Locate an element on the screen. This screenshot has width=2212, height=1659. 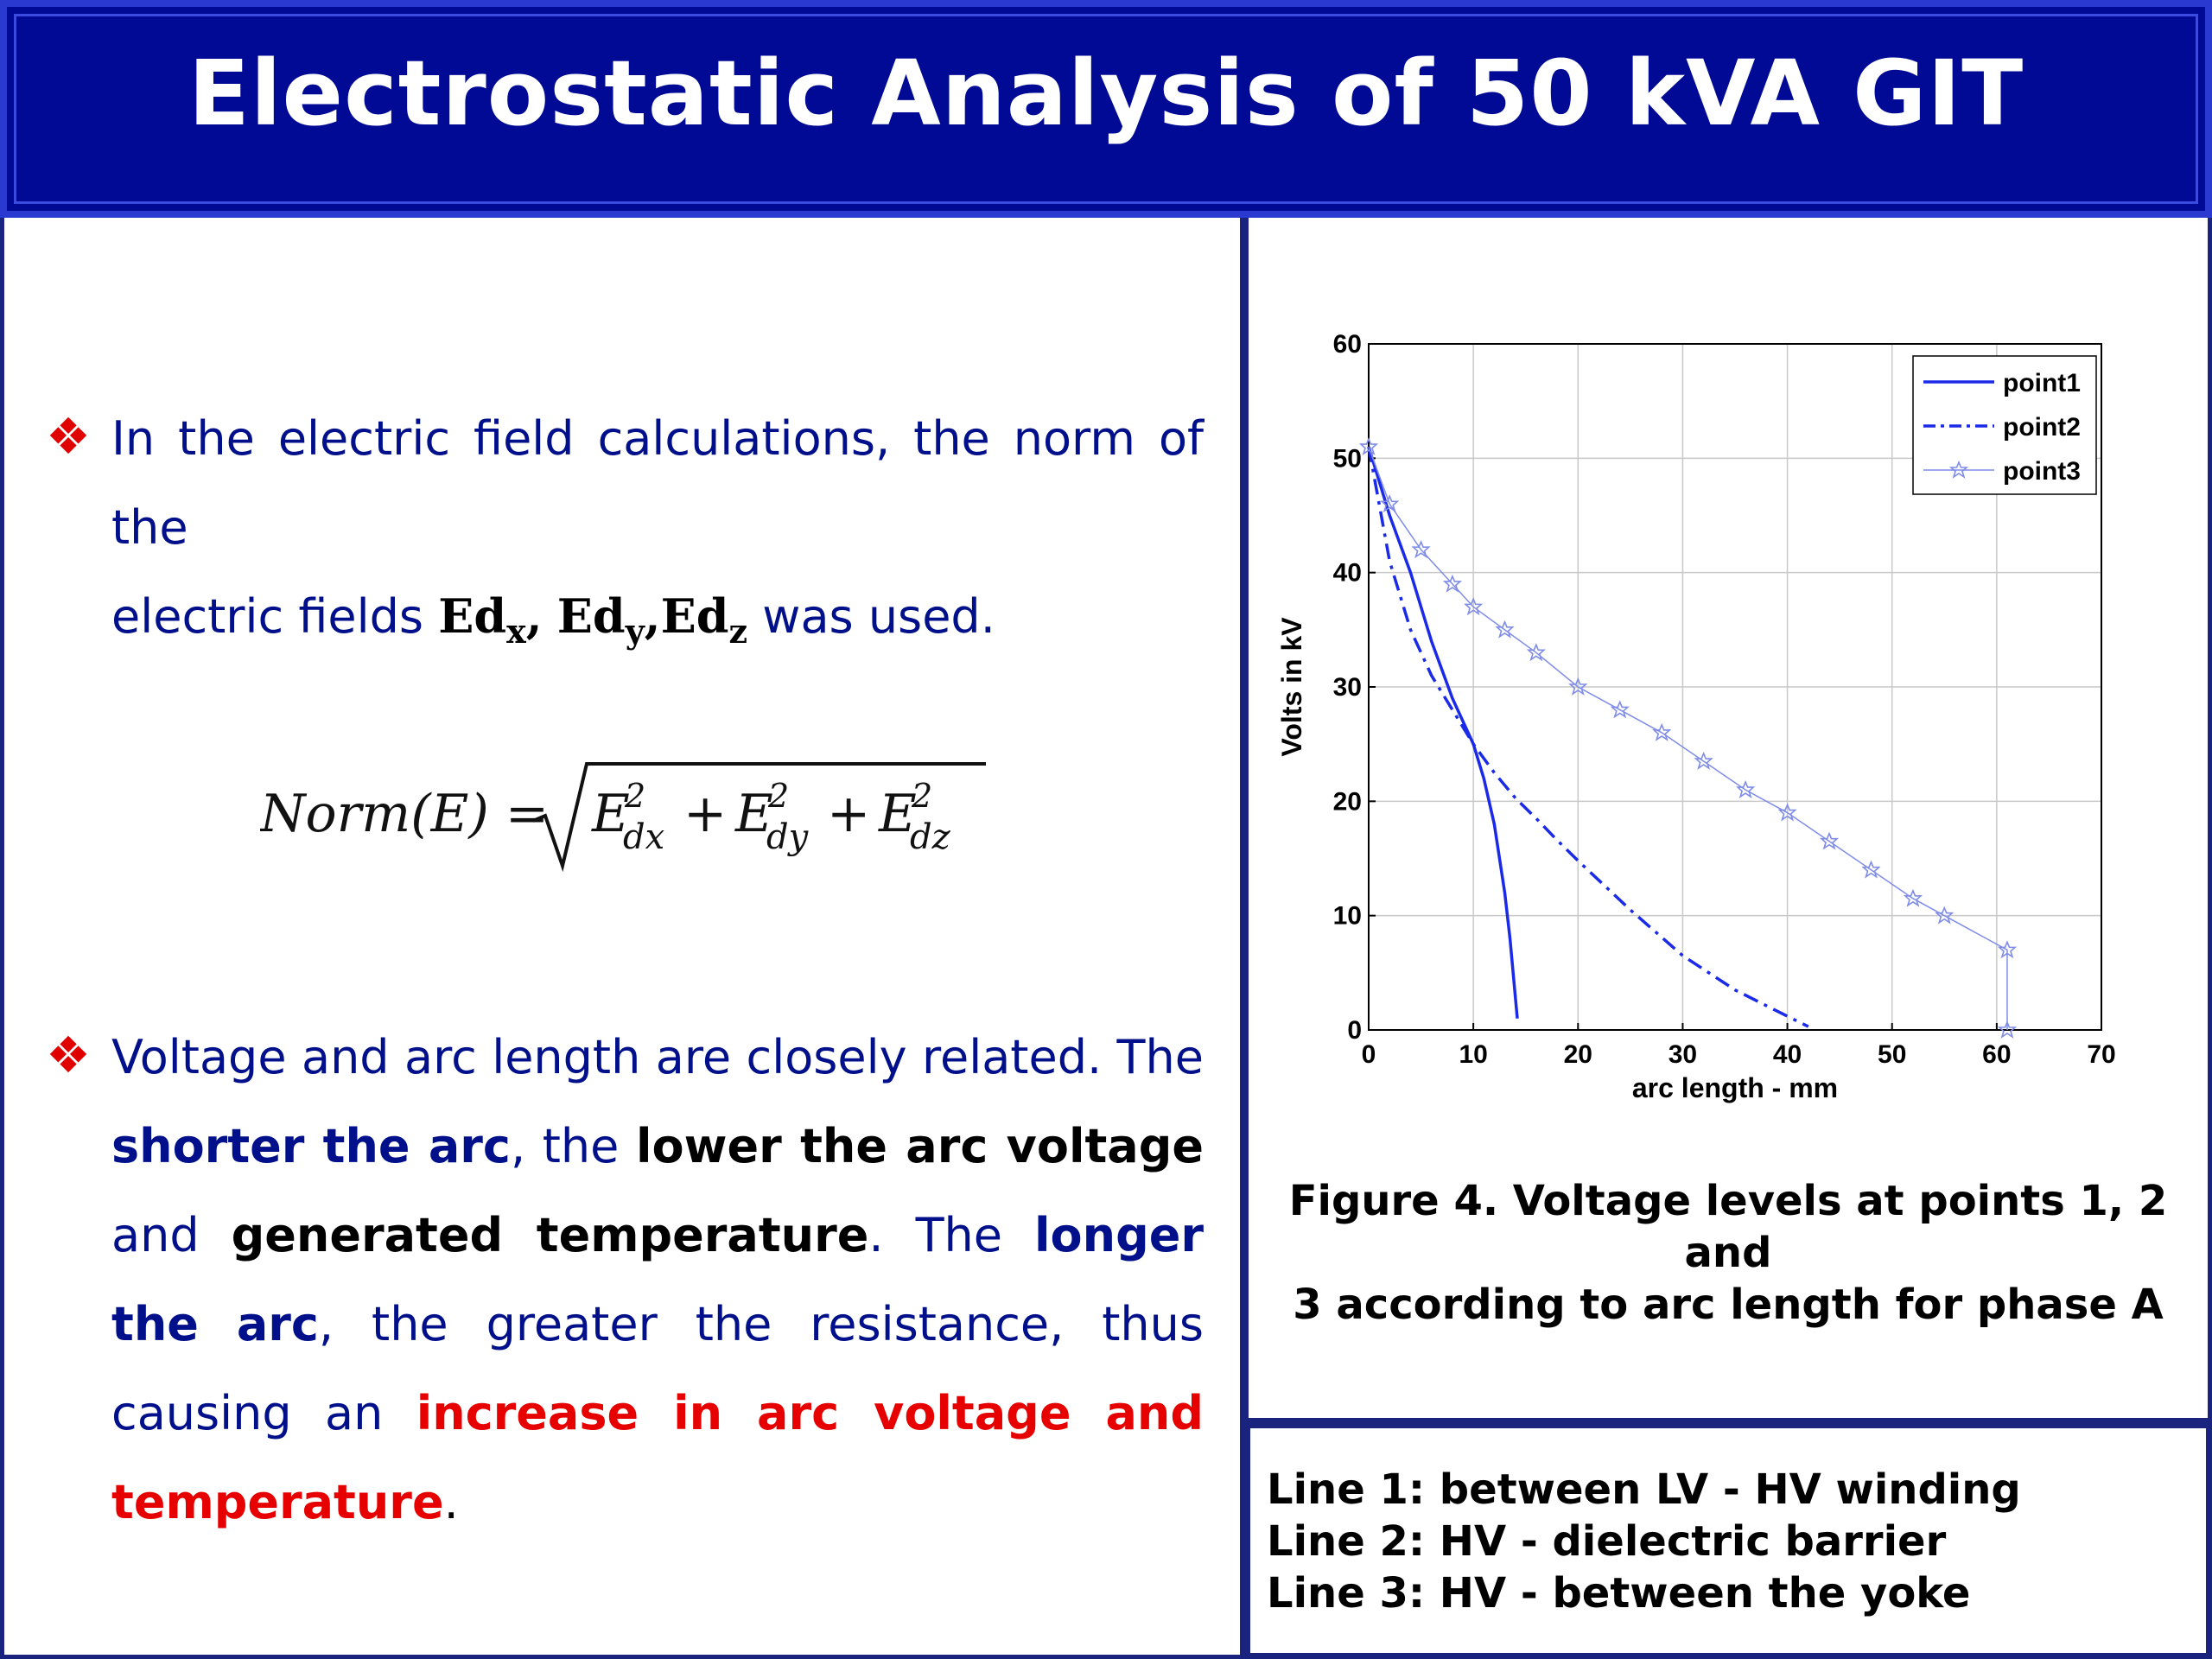
term-dz: dz is located at coordinates (930, 837).